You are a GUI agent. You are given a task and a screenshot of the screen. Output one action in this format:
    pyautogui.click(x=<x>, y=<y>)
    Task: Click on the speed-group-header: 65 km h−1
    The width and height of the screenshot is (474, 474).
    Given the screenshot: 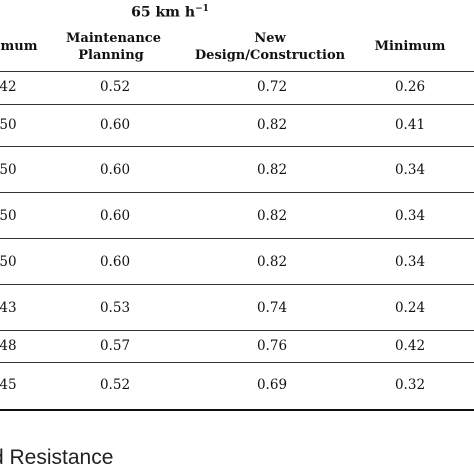 What is the action you would take?
    pyautogui.click(x=170, y=12)
    